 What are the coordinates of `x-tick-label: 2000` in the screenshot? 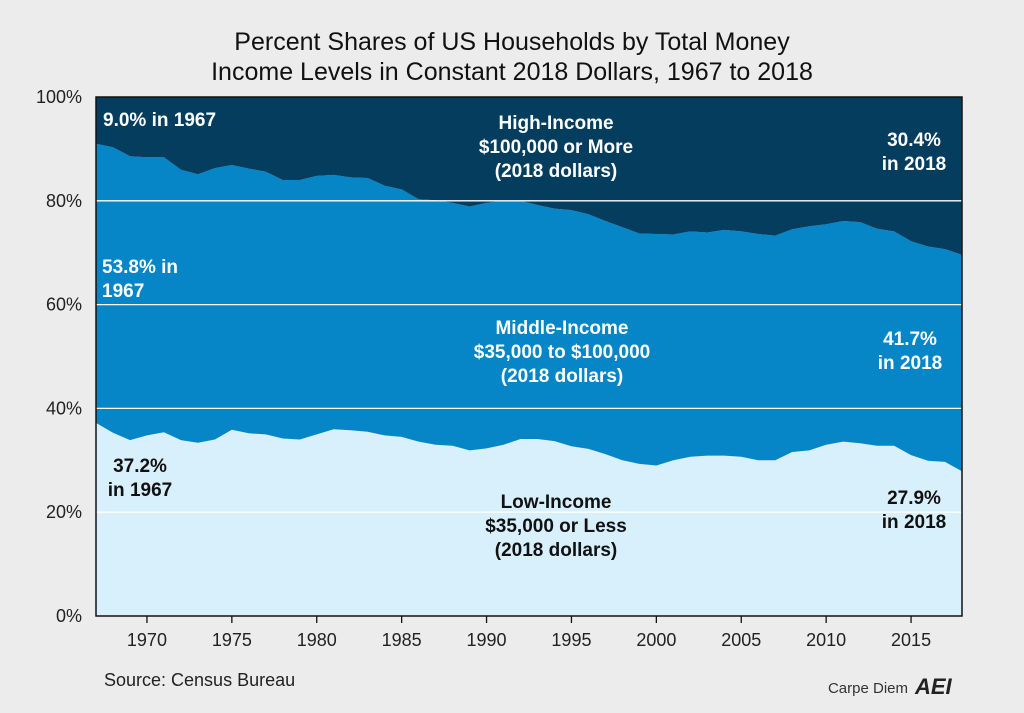 It's located at (656, 640).